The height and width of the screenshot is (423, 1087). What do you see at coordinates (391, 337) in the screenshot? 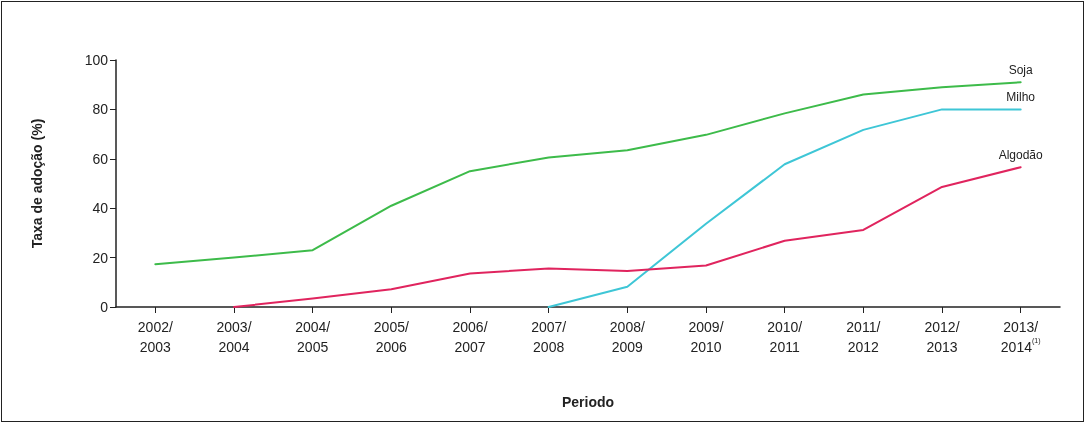
I see `x-tick-label: 2005/ 2006` at bounding box center [391, 337].